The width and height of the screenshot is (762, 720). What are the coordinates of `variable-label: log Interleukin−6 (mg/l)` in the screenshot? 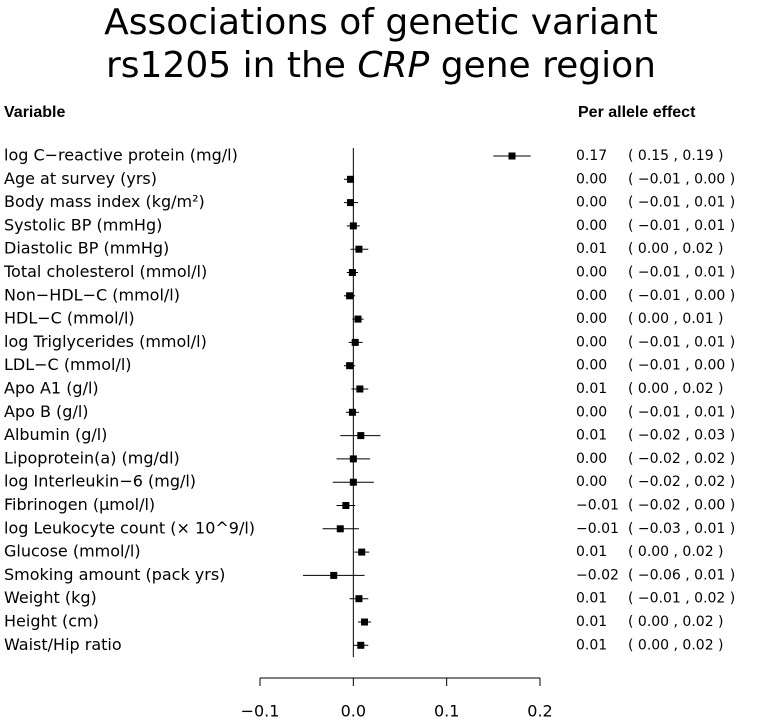 It's located at (100, 481).